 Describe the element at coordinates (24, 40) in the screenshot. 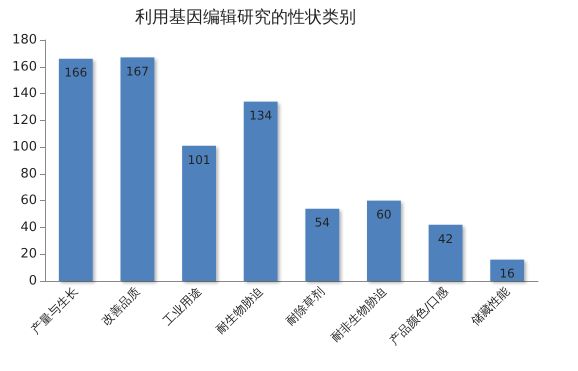

I see `y-tick-label: 180` at that location.